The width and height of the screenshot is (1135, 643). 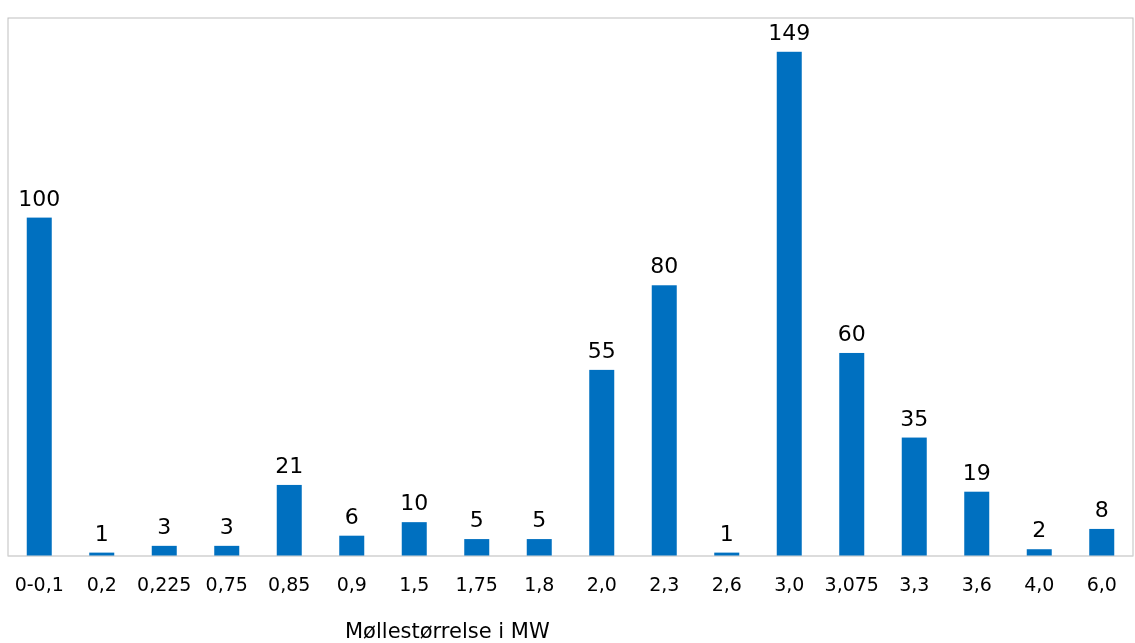 What do you see at coordinates (1101, 584) in the screenshot?
I see `x-tick-label: 6,0` at bounding box center [1101, 584].